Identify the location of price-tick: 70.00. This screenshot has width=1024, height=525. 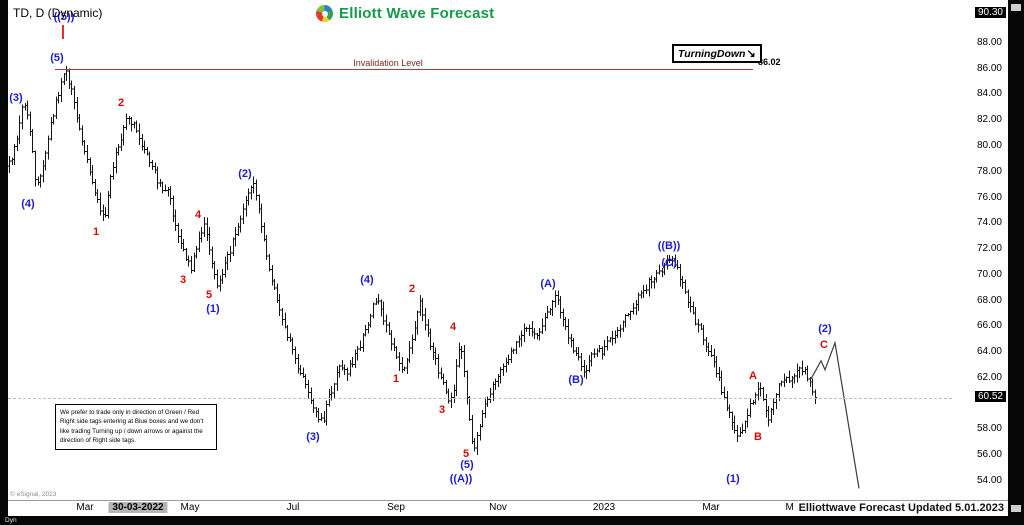
(989, 274).